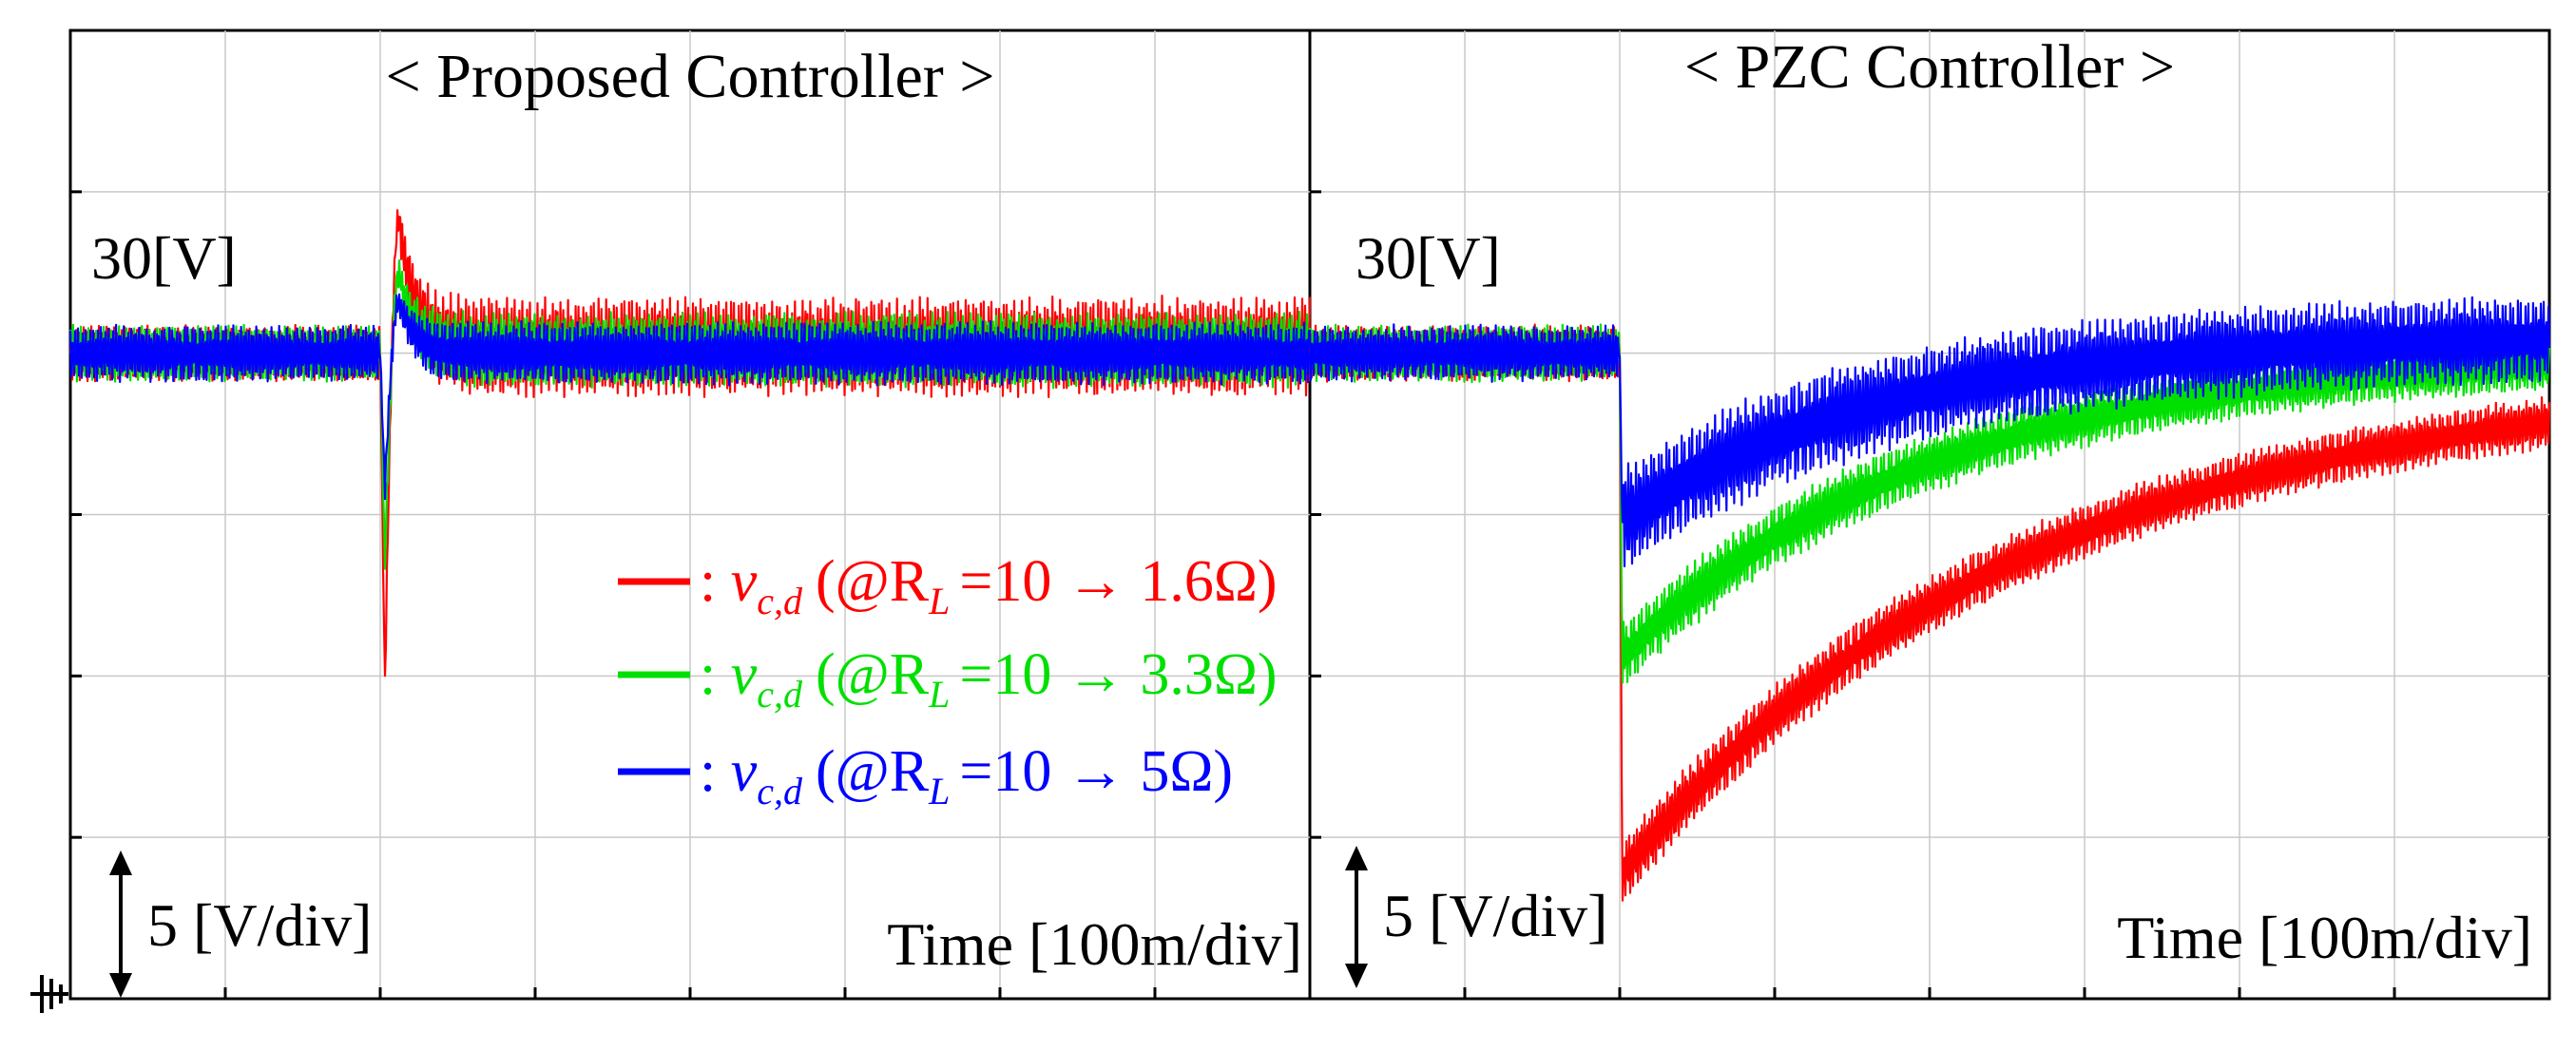 This screenshot has width=2576, height=1051. Describe the element at coordinates (2324, 937) in the screenshot. I see `right-time-label: Time [100m/div]` at that location.